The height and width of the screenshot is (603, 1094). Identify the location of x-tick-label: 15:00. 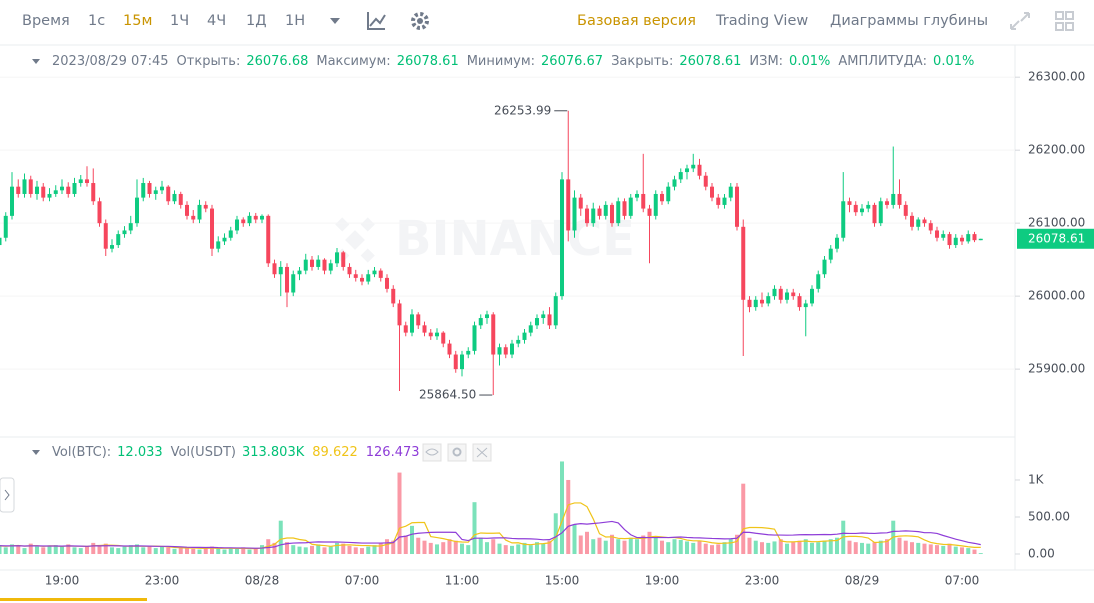
(562, 581).